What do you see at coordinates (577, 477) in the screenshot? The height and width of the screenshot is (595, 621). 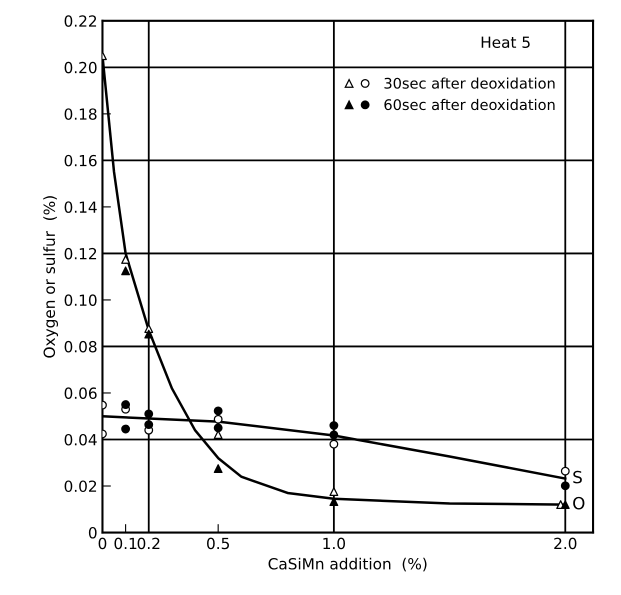 I see `series-label: S` at bounding box center [577, 477].